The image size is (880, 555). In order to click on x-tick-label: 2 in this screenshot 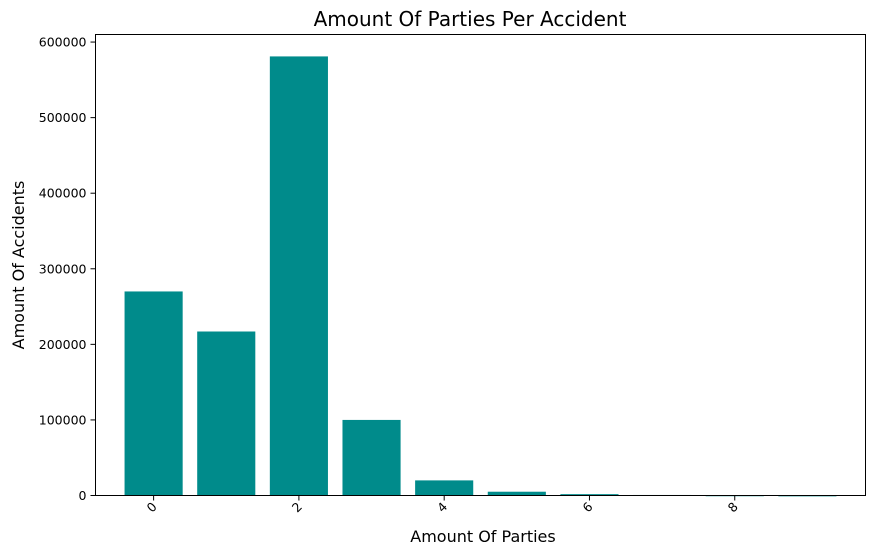, I will do `click(297, 507)`.